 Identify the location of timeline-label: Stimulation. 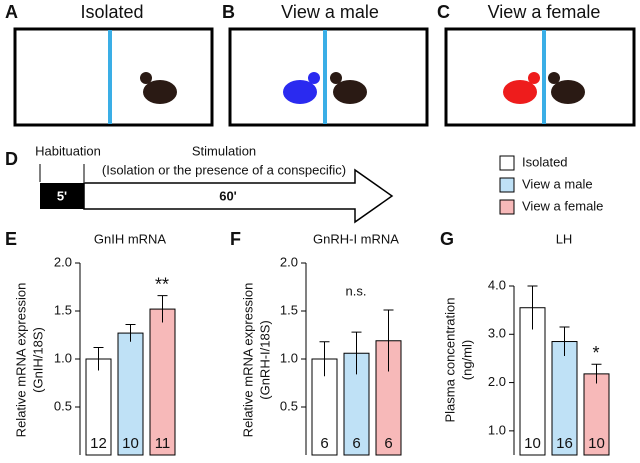
(224, 150).